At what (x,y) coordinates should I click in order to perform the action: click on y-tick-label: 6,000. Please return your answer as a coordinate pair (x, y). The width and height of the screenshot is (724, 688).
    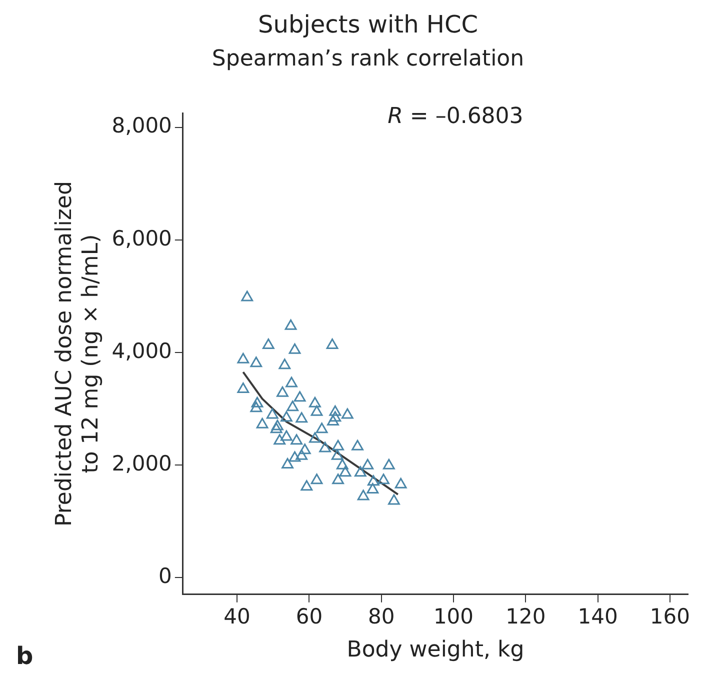
    Looking at the image, I should click on (142, 238).